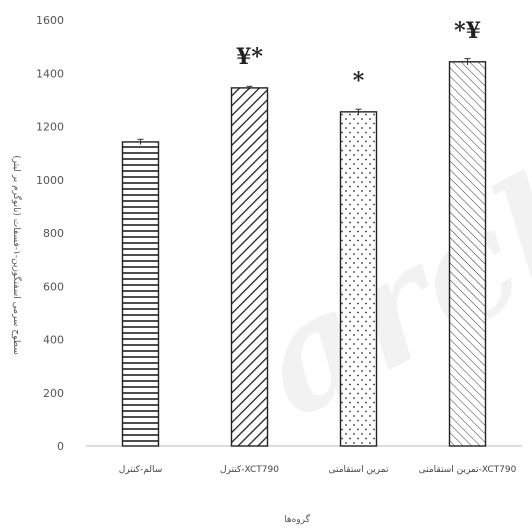 Image resolution: width=532 pixels, height=531 pixels. What do you see at coordinates (297, 519) in the screenshot?
I see `x-axis-label: گروه‌ها` at bounding box center [297, 519].